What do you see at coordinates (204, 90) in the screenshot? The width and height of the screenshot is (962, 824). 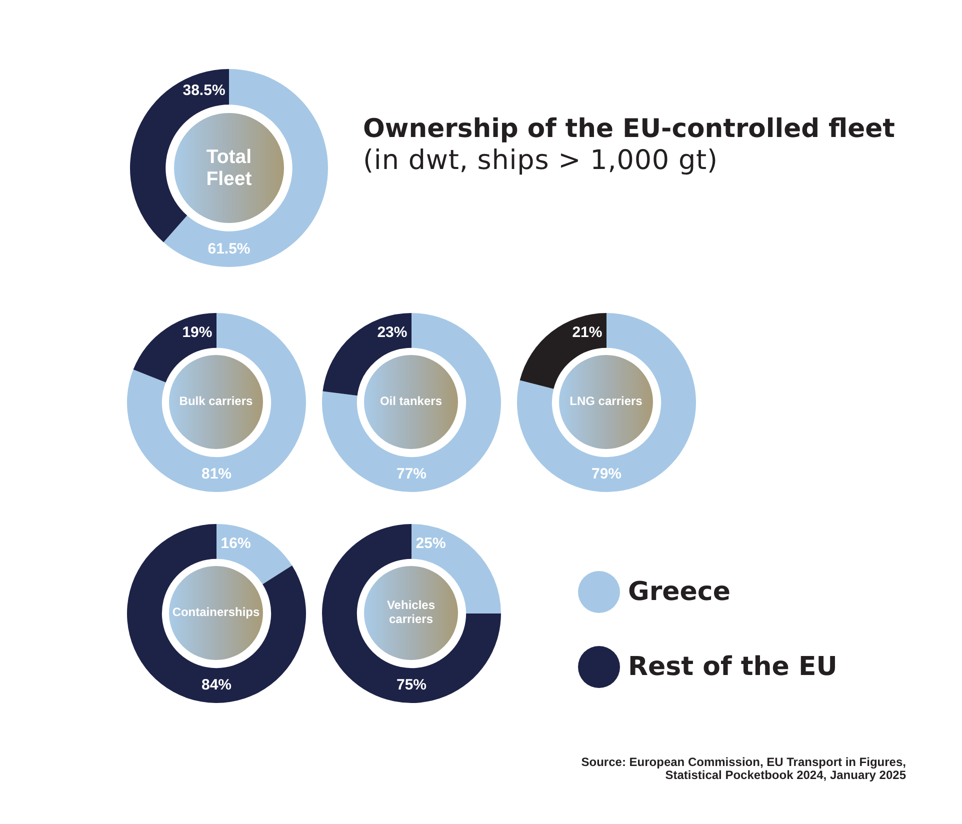 I see `data-label: 38.5%` at bounding box center [204, 90].